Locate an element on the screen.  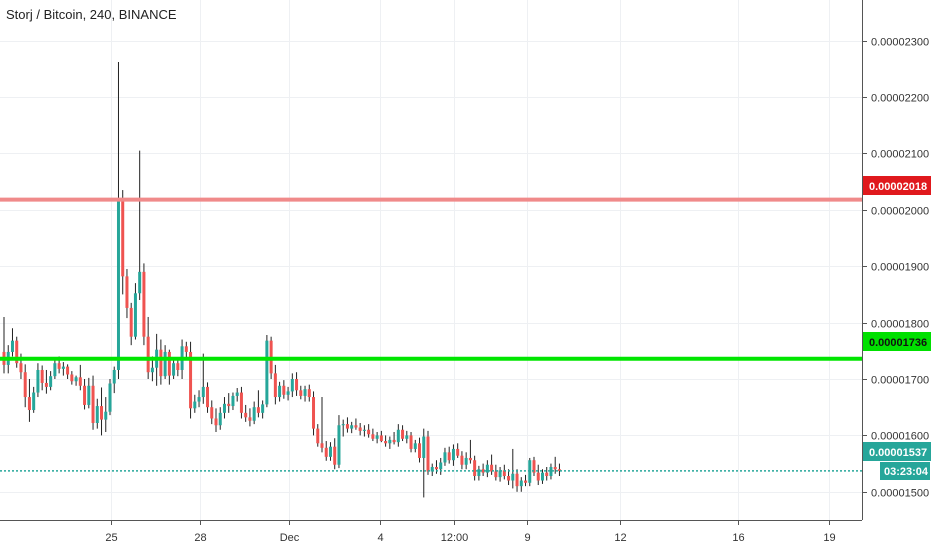
price-tick-label: 0.00001700 is located at coordinates (900, 381).